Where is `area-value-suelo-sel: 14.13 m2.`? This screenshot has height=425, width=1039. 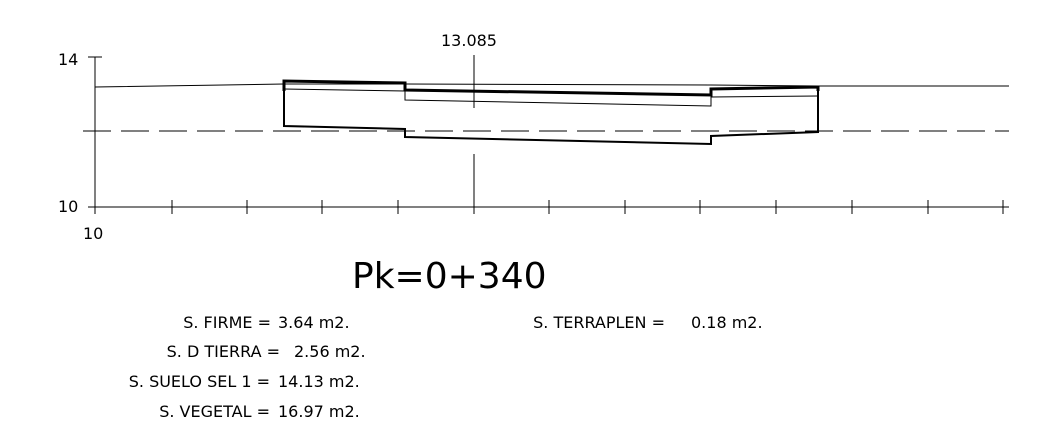 area-value-suelo-sel: 14.13 m2. is located at coordinates (319, 381).